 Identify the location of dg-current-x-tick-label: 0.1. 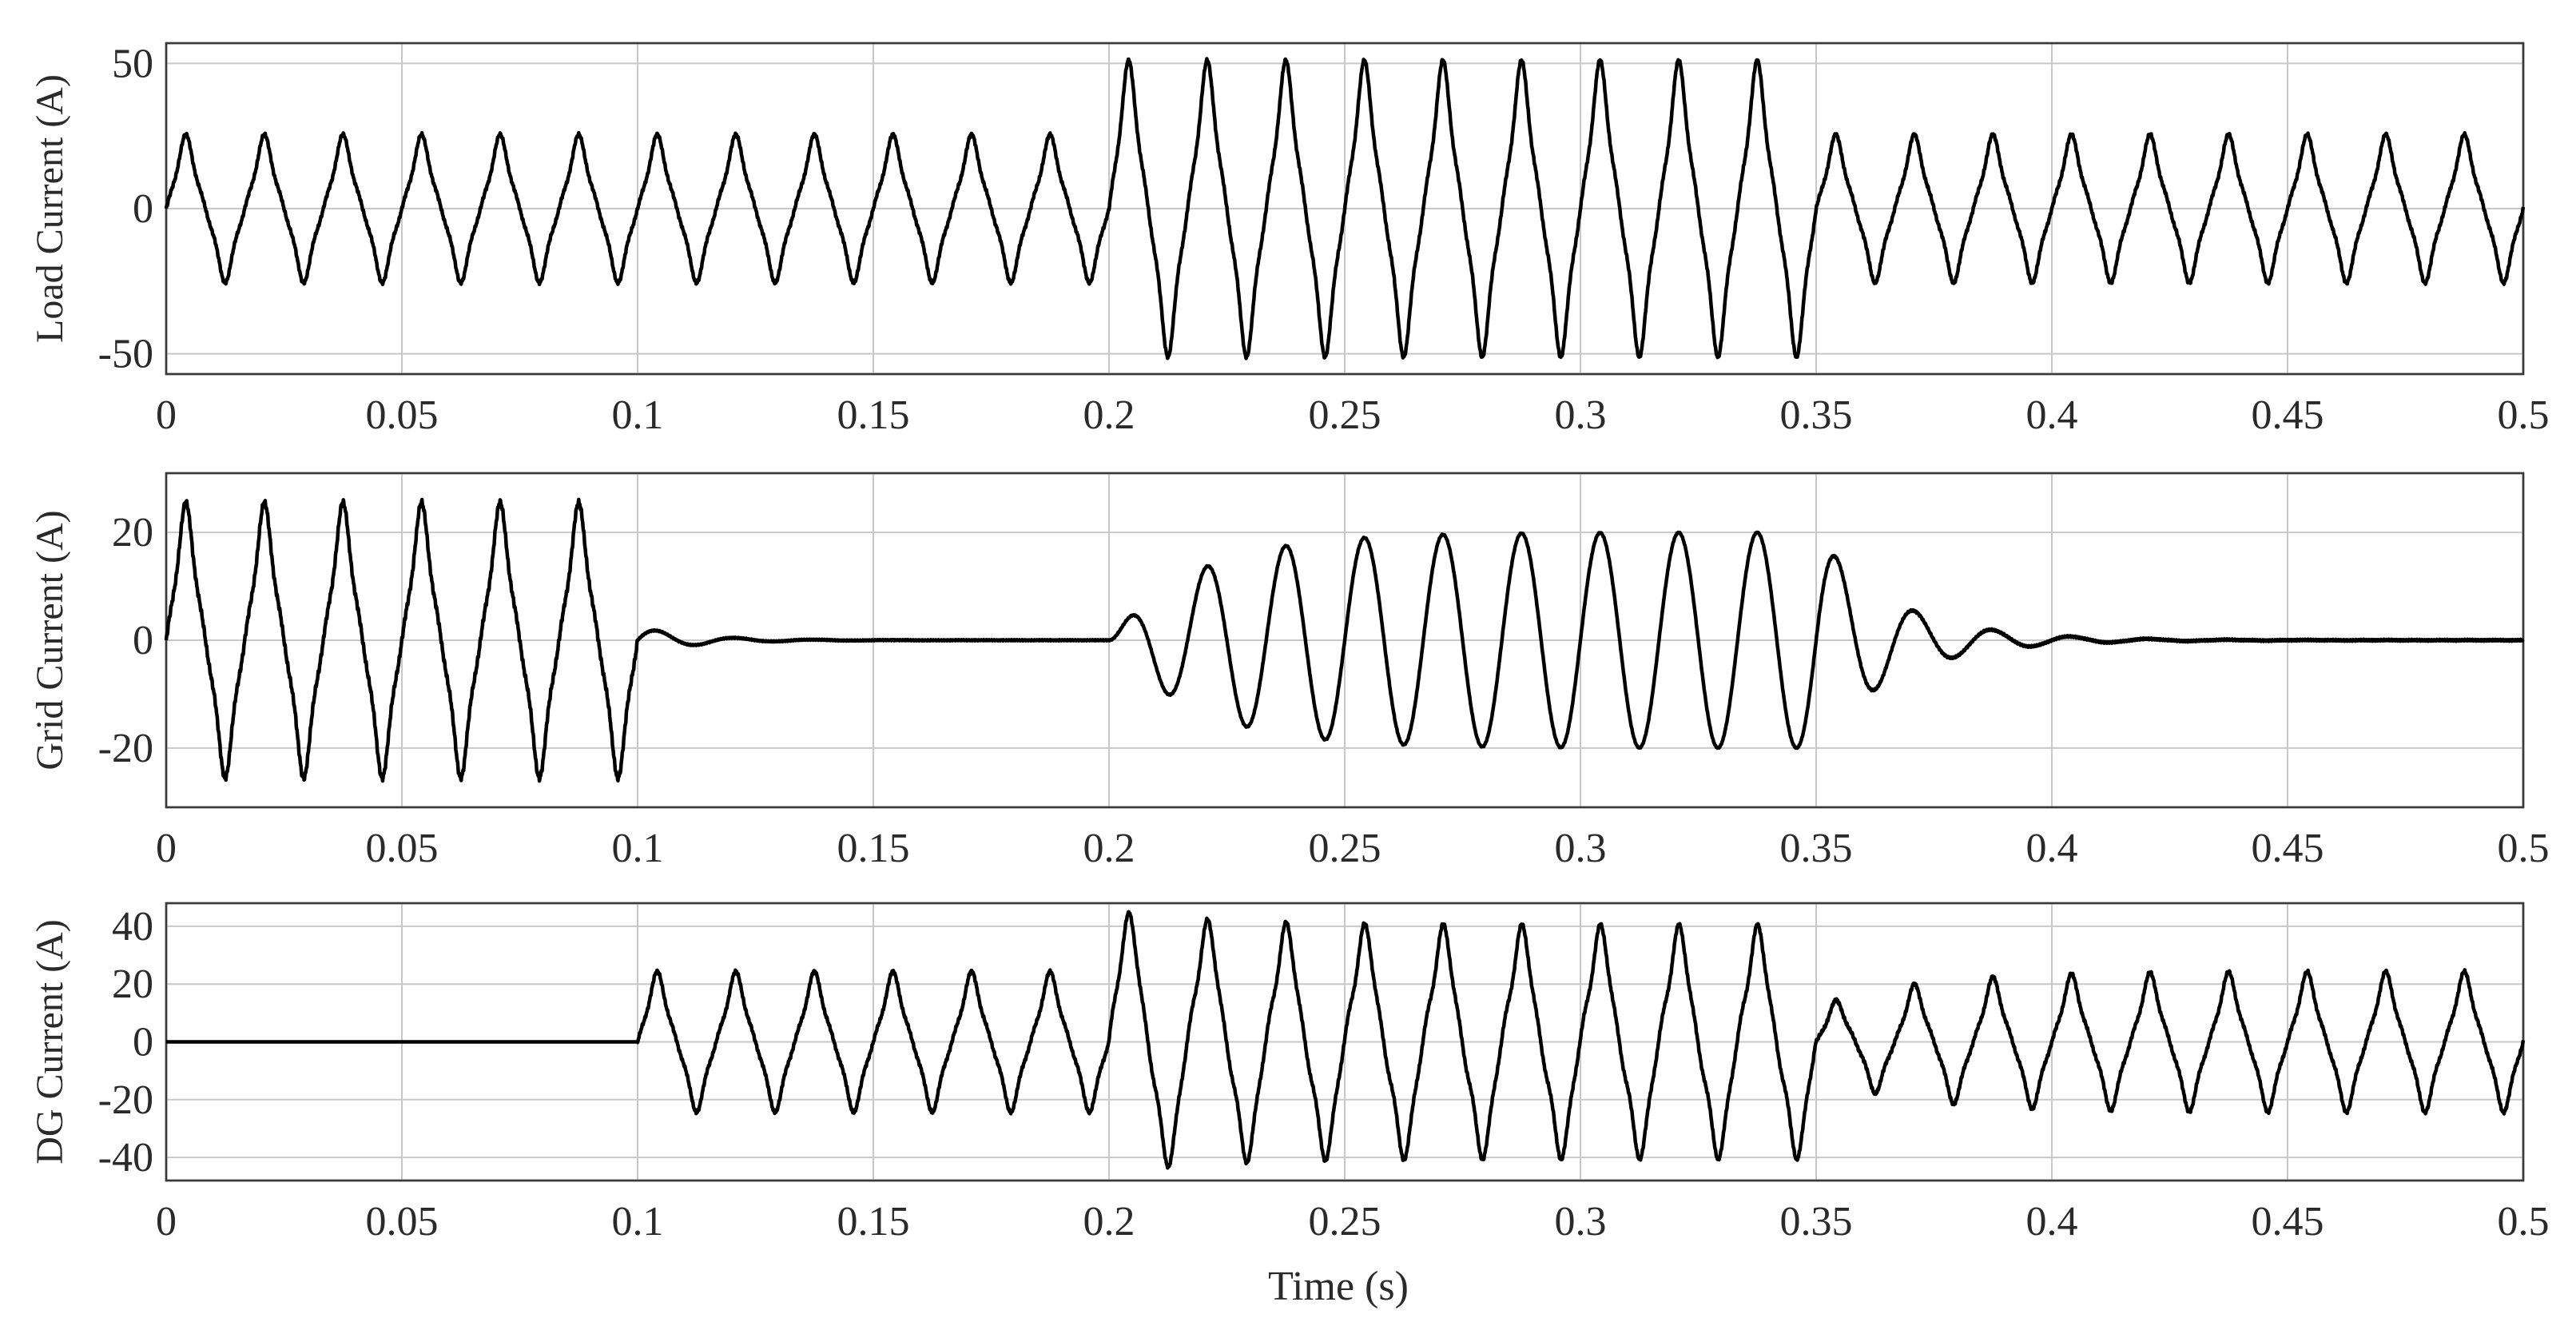
(638, 1221).